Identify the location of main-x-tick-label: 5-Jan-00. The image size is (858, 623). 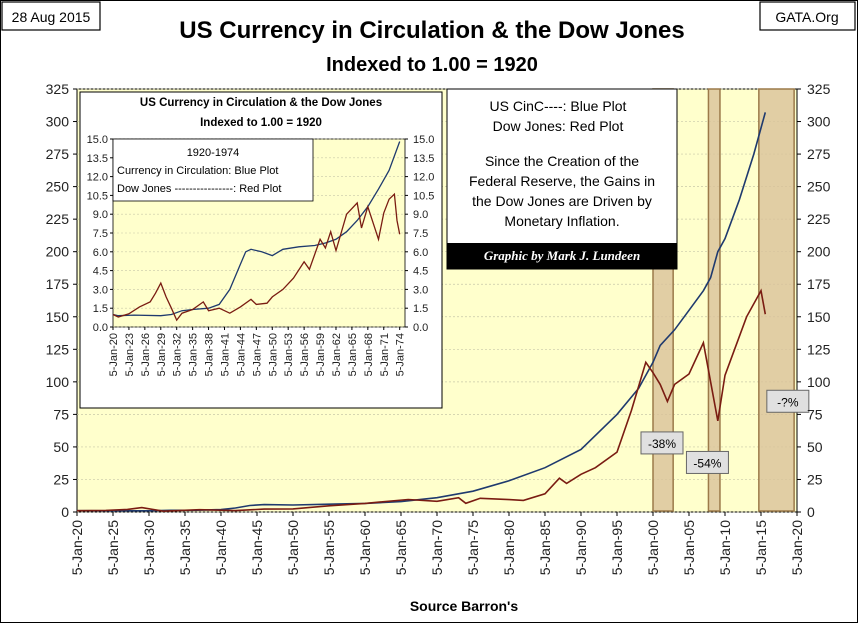
(653, 547).